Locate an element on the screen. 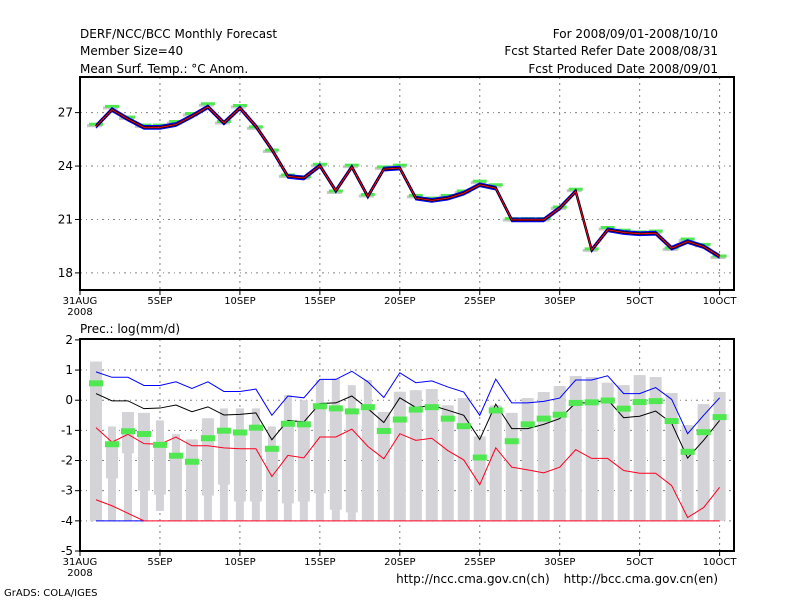 The image size is (800, 600). y-tick-label: 24 is located at coordinates (65, 166).